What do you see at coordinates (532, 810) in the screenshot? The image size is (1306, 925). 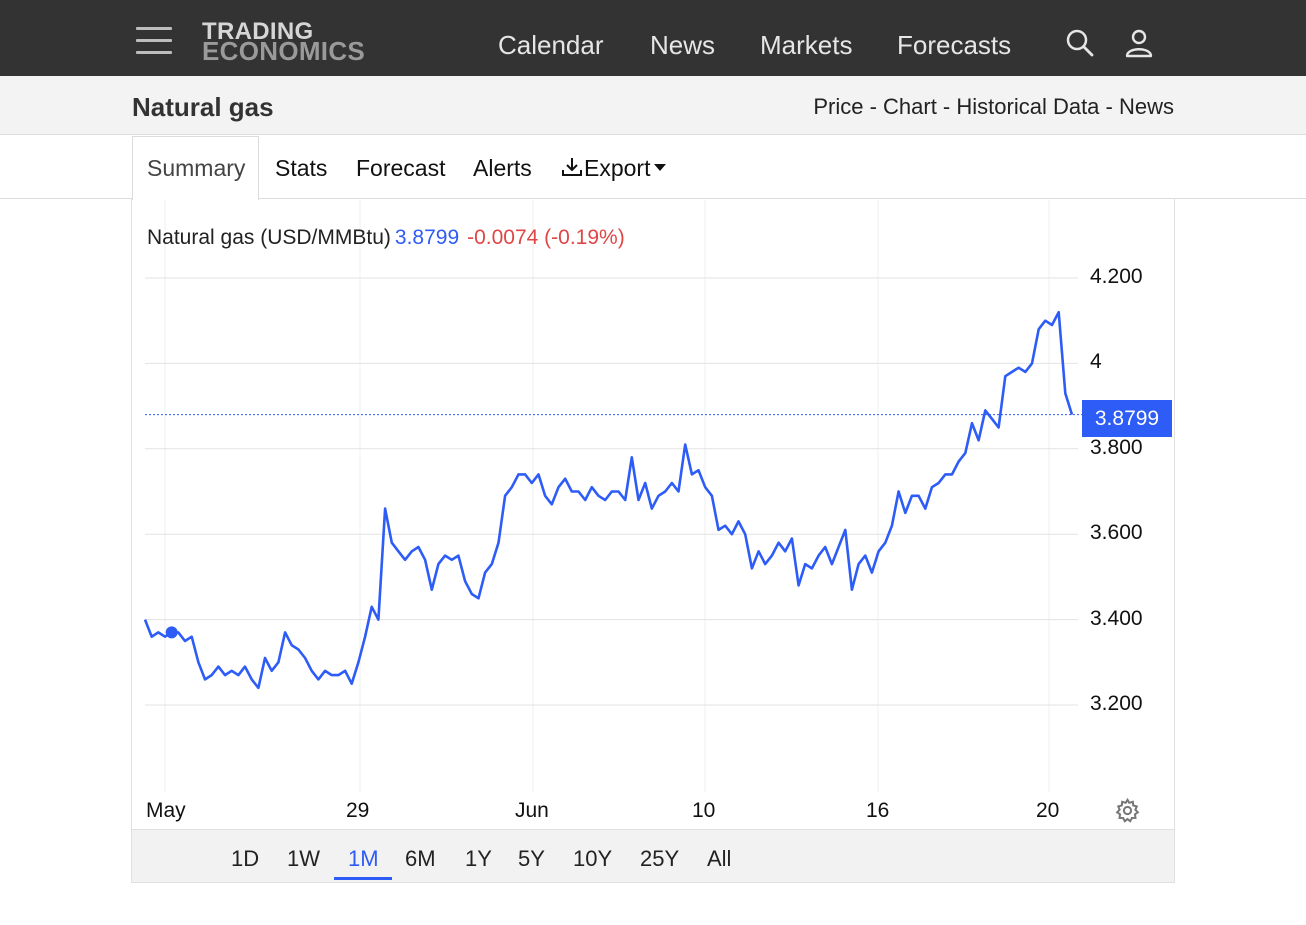 I see `x-tick-label: Jun` at bounding box center [532, 810].